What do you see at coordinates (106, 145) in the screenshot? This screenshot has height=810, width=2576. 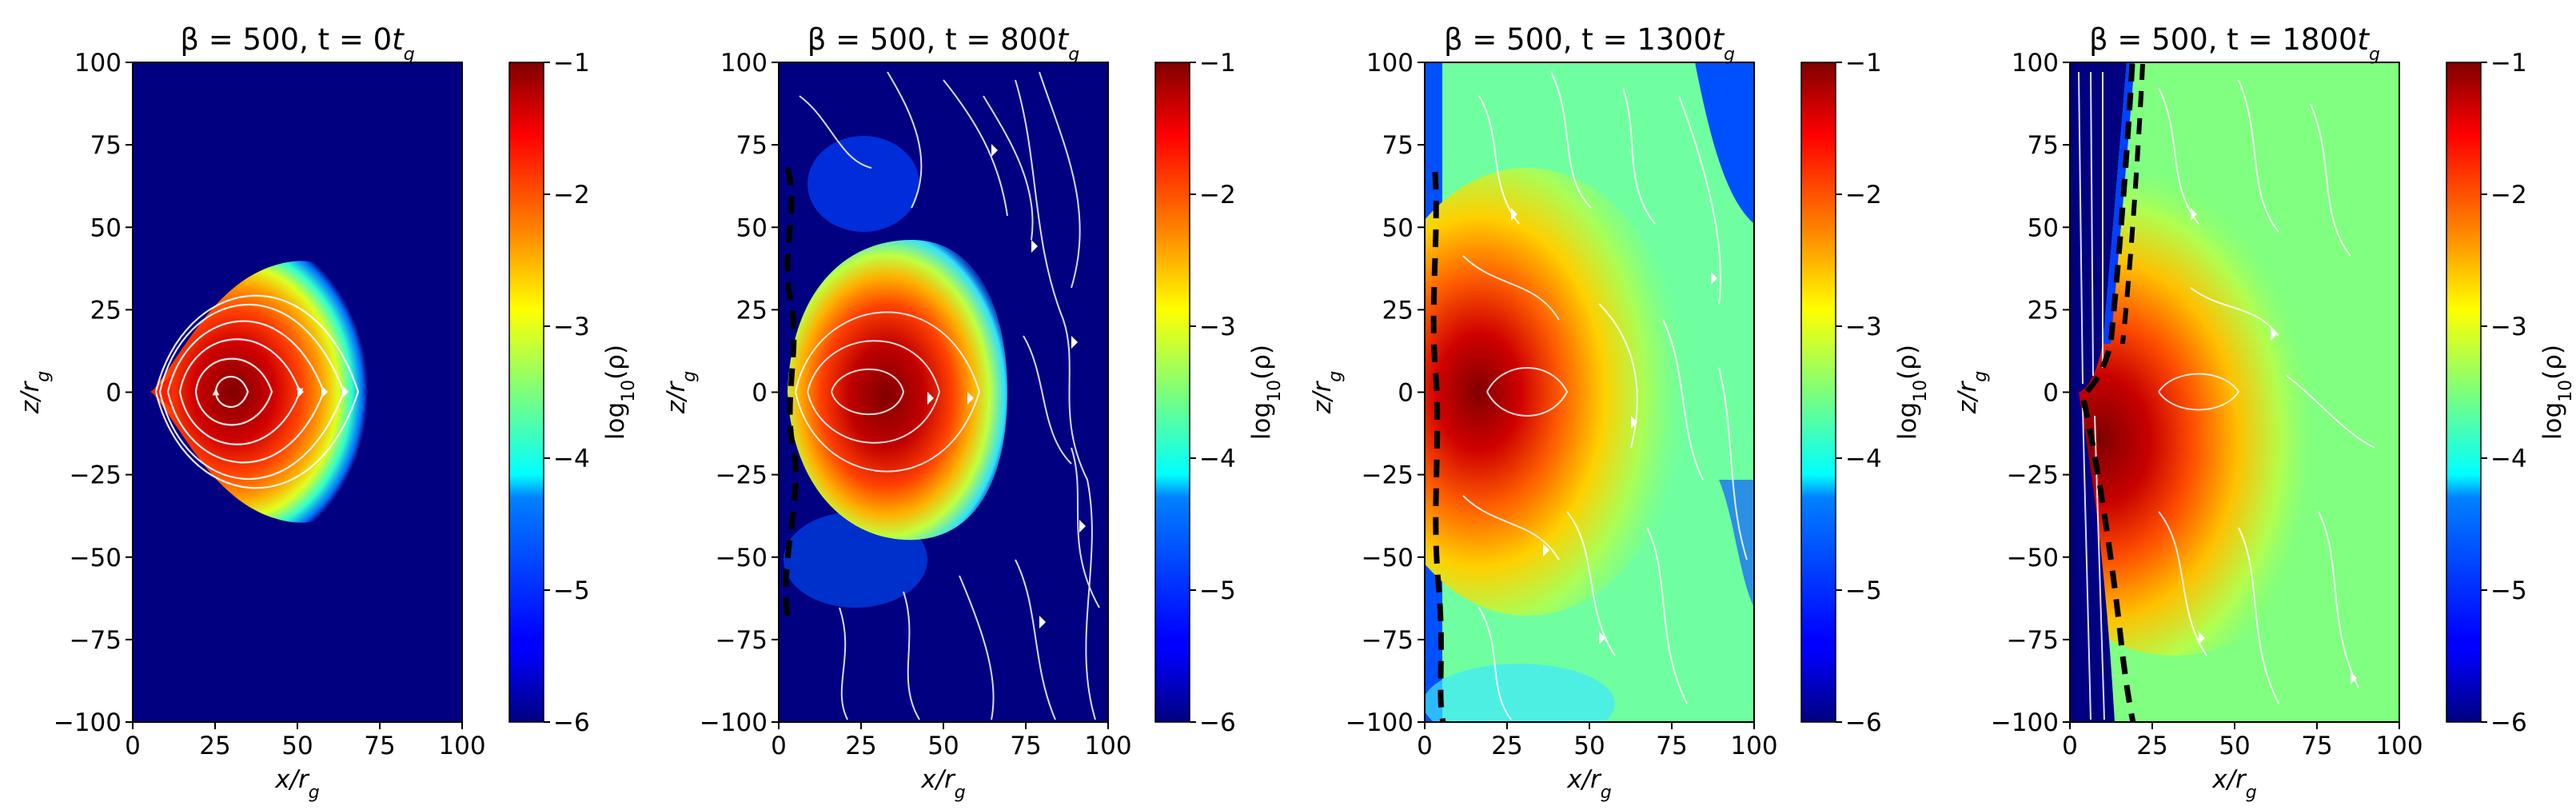 I see `y-tick-label: 75` at bounding box center [106, 145].